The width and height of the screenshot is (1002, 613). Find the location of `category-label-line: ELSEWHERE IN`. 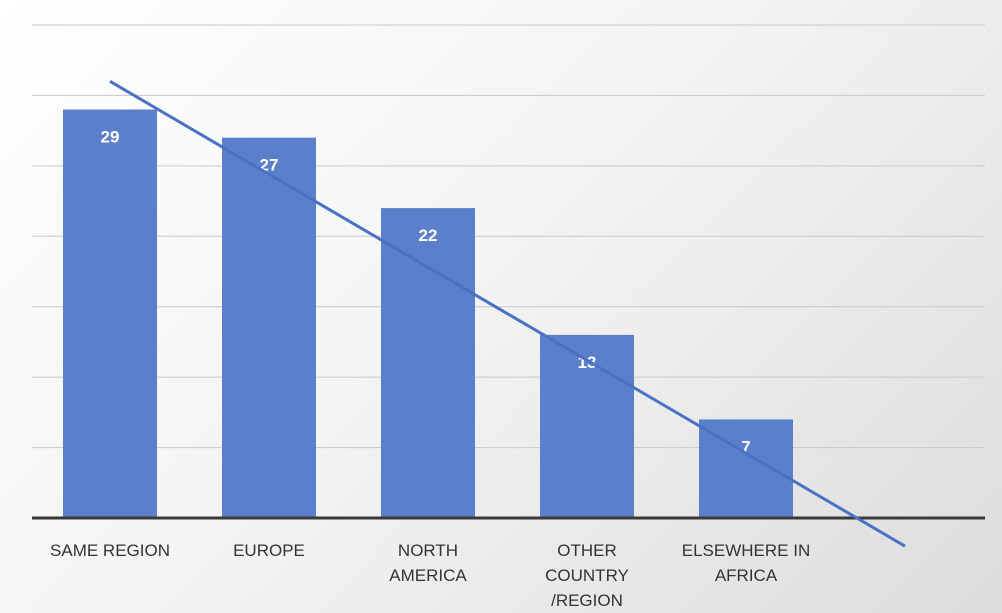

category-label-line: ELSEWHERE IN is located at coordinates (746, 550).